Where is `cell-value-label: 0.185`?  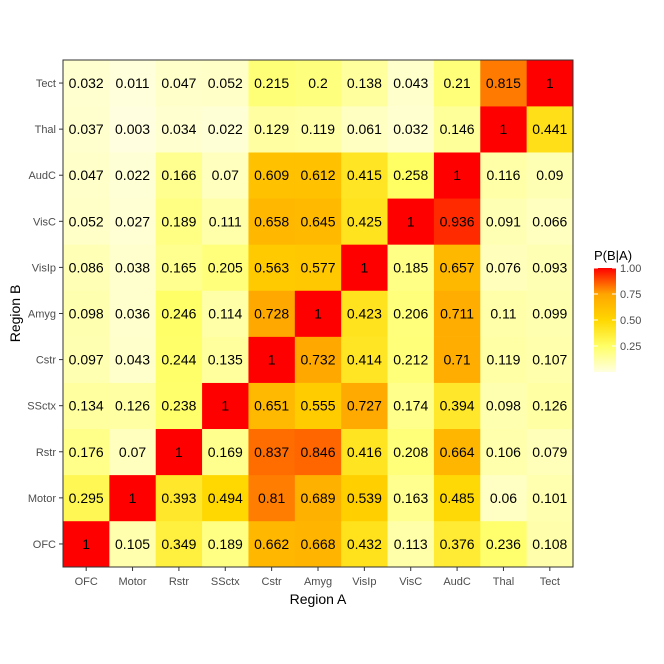
cell-value-label: 0.185 is located at coordinates (410, 267).